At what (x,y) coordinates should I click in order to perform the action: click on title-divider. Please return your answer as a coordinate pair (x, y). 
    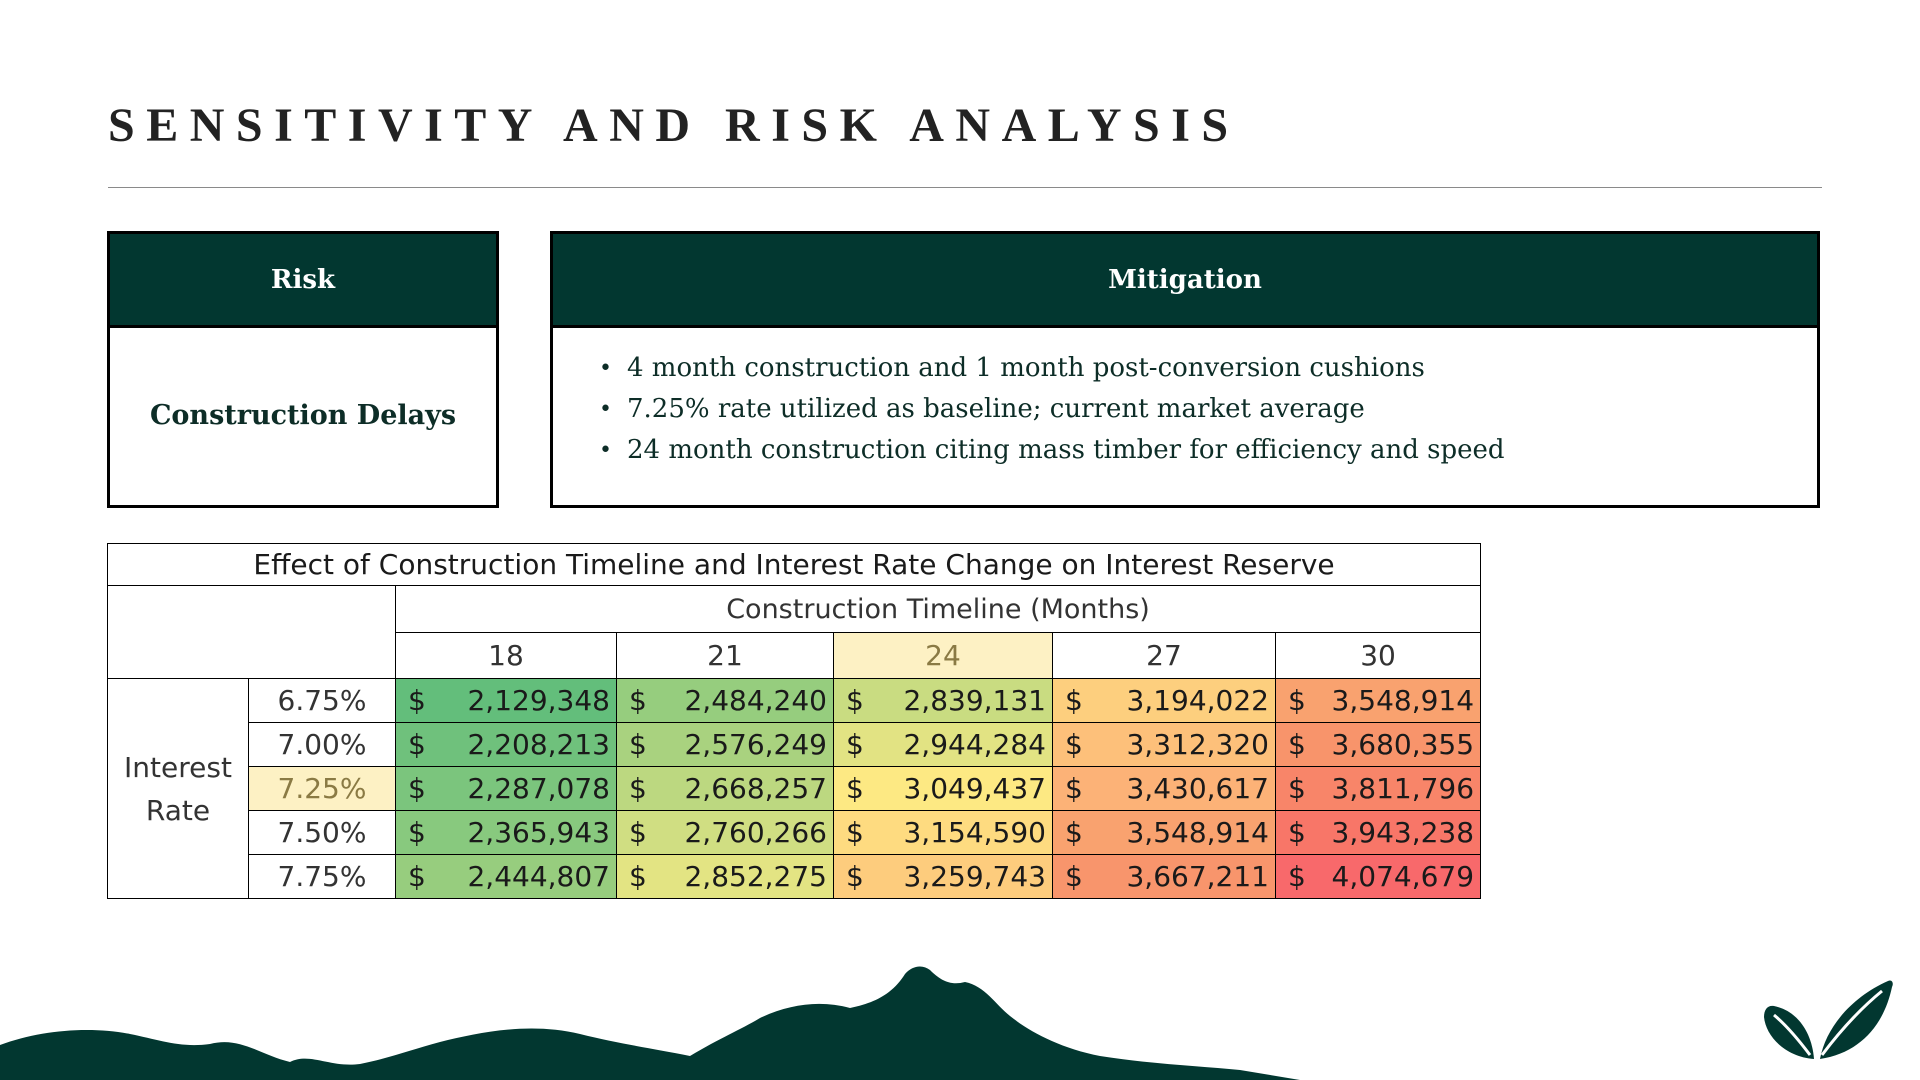
    Looking at the image, I should click on (965, 187).